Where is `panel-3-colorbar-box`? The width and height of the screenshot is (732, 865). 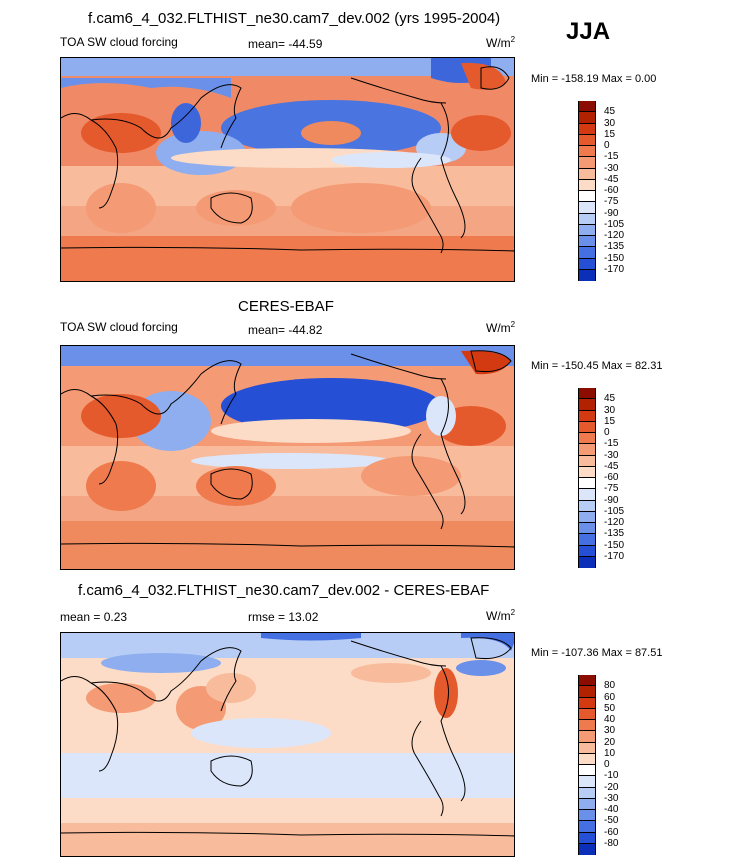 panel-3-colorbar-box is located at coordinates (587, 765).